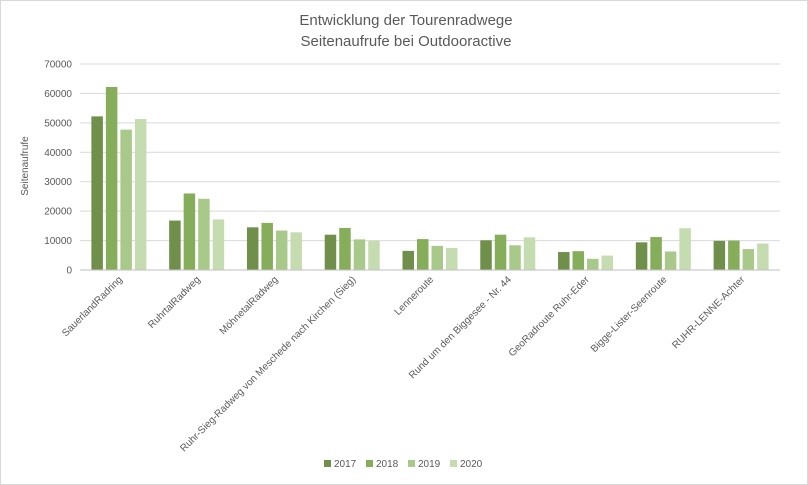 This screenshot has height=485, width=808. Describe the element at coordinates (174, 302) in the screenshot. I see `category-label: RuhrtalRadweg` at that location.